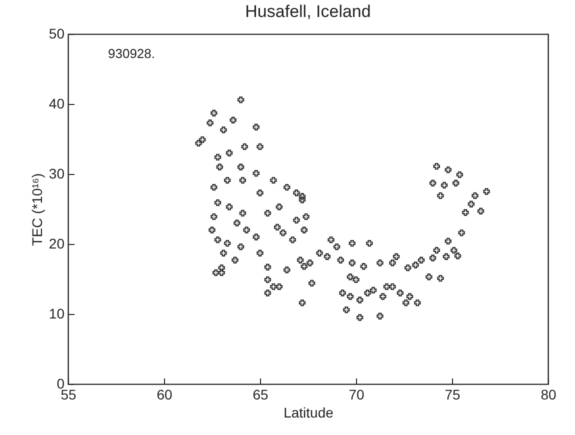 This screenshot has width=575, height=435. I want to click on y-tick-label: 40, so click(56, 104).